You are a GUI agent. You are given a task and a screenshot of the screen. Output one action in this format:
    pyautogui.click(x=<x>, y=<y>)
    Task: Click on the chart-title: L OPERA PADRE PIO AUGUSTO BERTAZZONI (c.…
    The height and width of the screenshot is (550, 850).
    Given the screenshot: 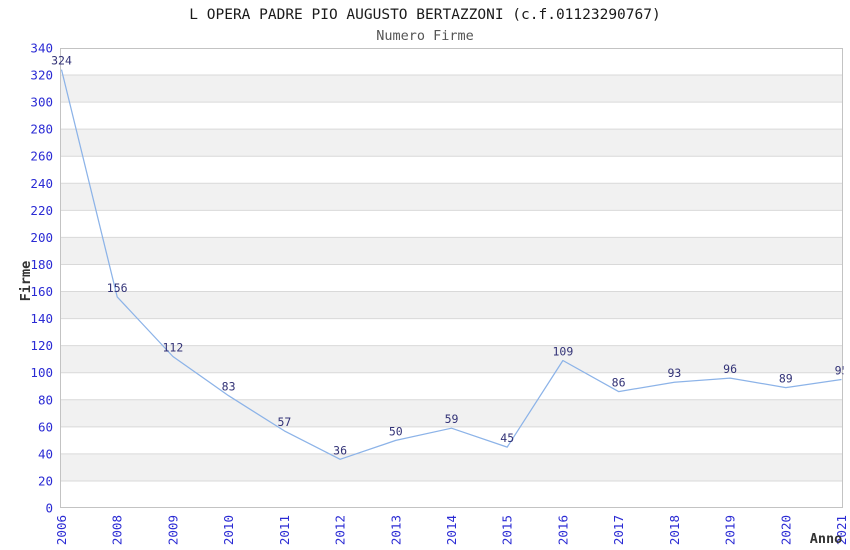 What is the action you would take?
    pyautogui.click(x=424, y=15)
    